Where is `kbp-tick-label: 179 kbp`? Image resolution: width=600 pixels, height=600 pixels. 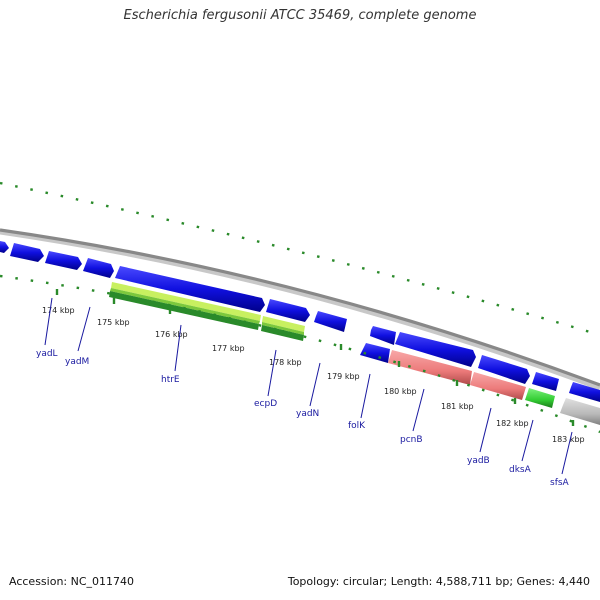 kbp-tick-label: 179 kbp is located at coordinates (343, 376).